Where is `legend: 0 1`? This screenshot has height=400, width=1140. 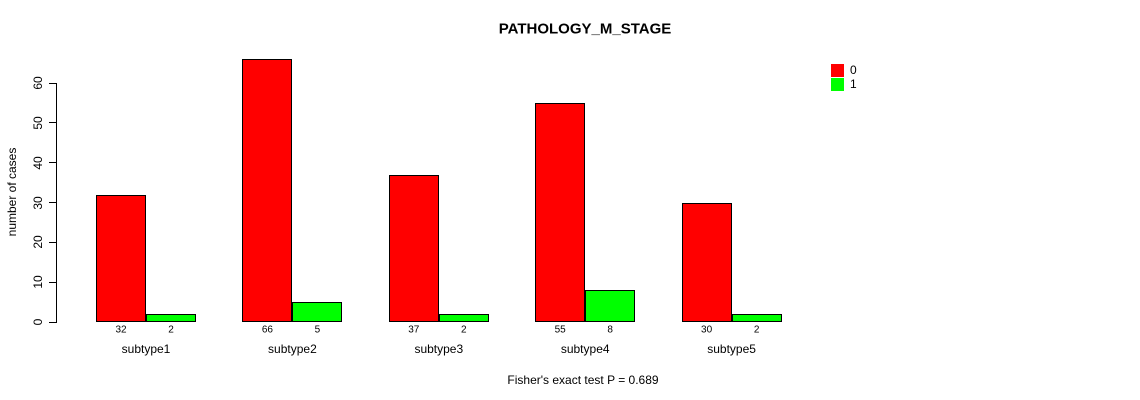
legend: 0 1 is located at coordinates (844, 77).